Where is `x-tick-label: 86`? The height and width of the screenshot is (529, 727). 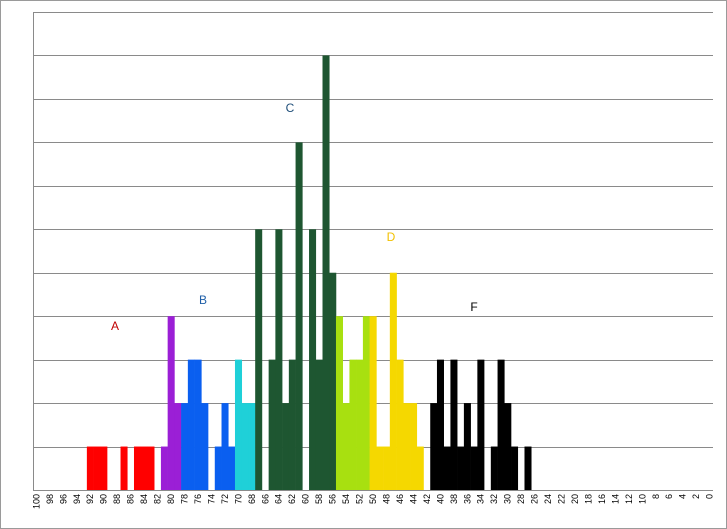
x-tick-label: 86 is located at coordinates (131, 499).